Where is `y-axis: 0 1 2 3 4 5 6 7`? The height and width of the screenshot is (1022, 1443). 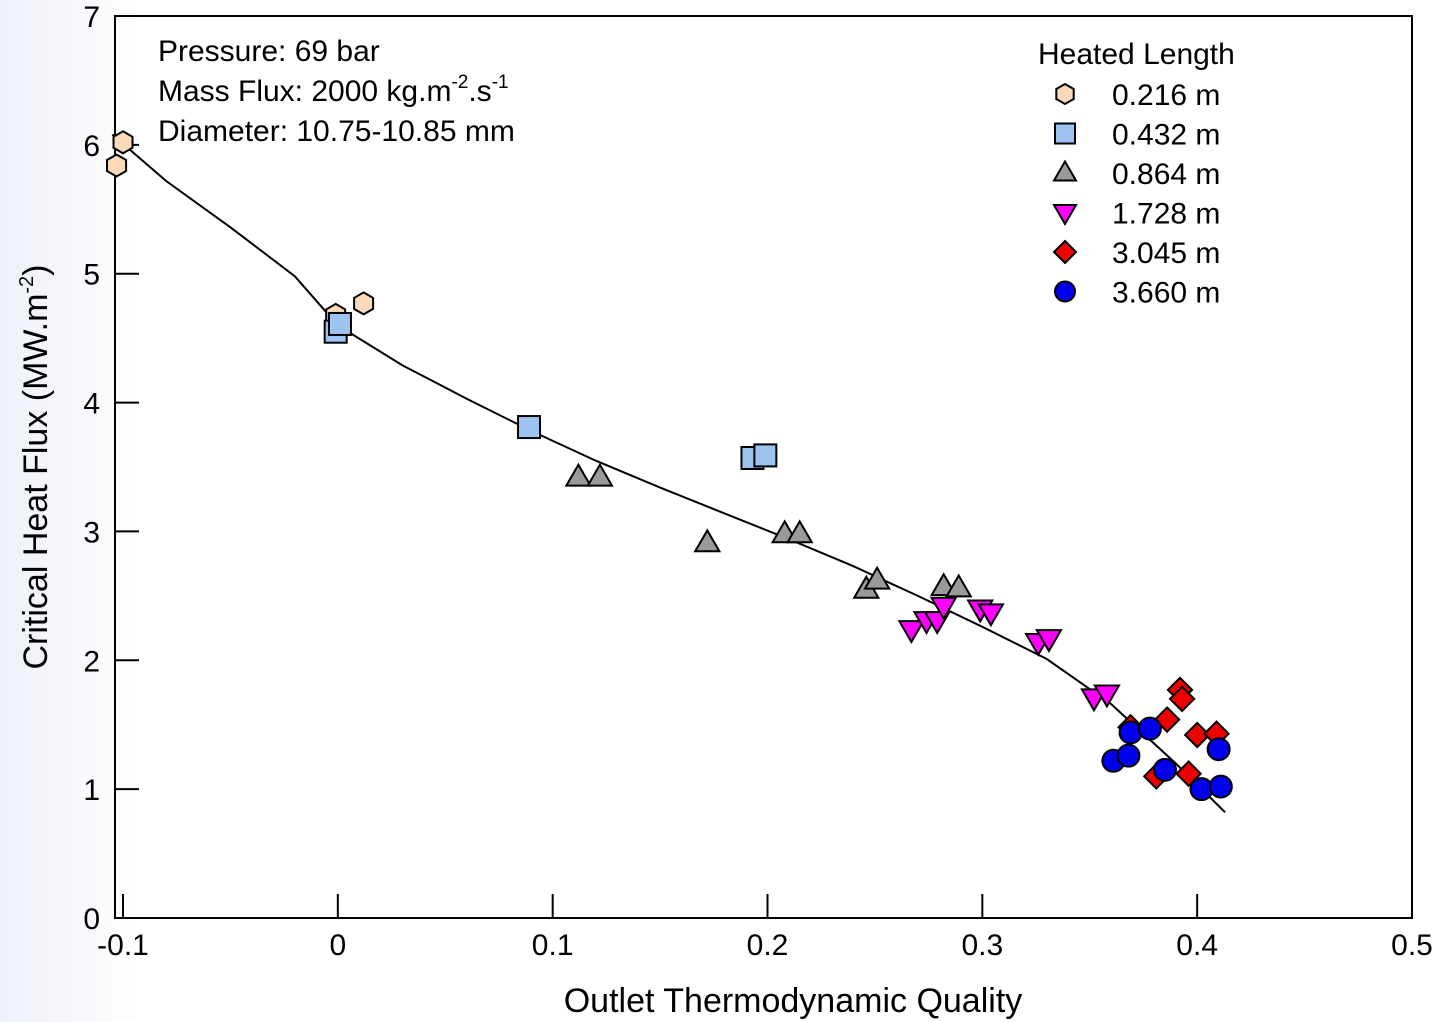 y-axis: 0 1 2 3 4 5 6 7 is located at coordinates (111, 468).